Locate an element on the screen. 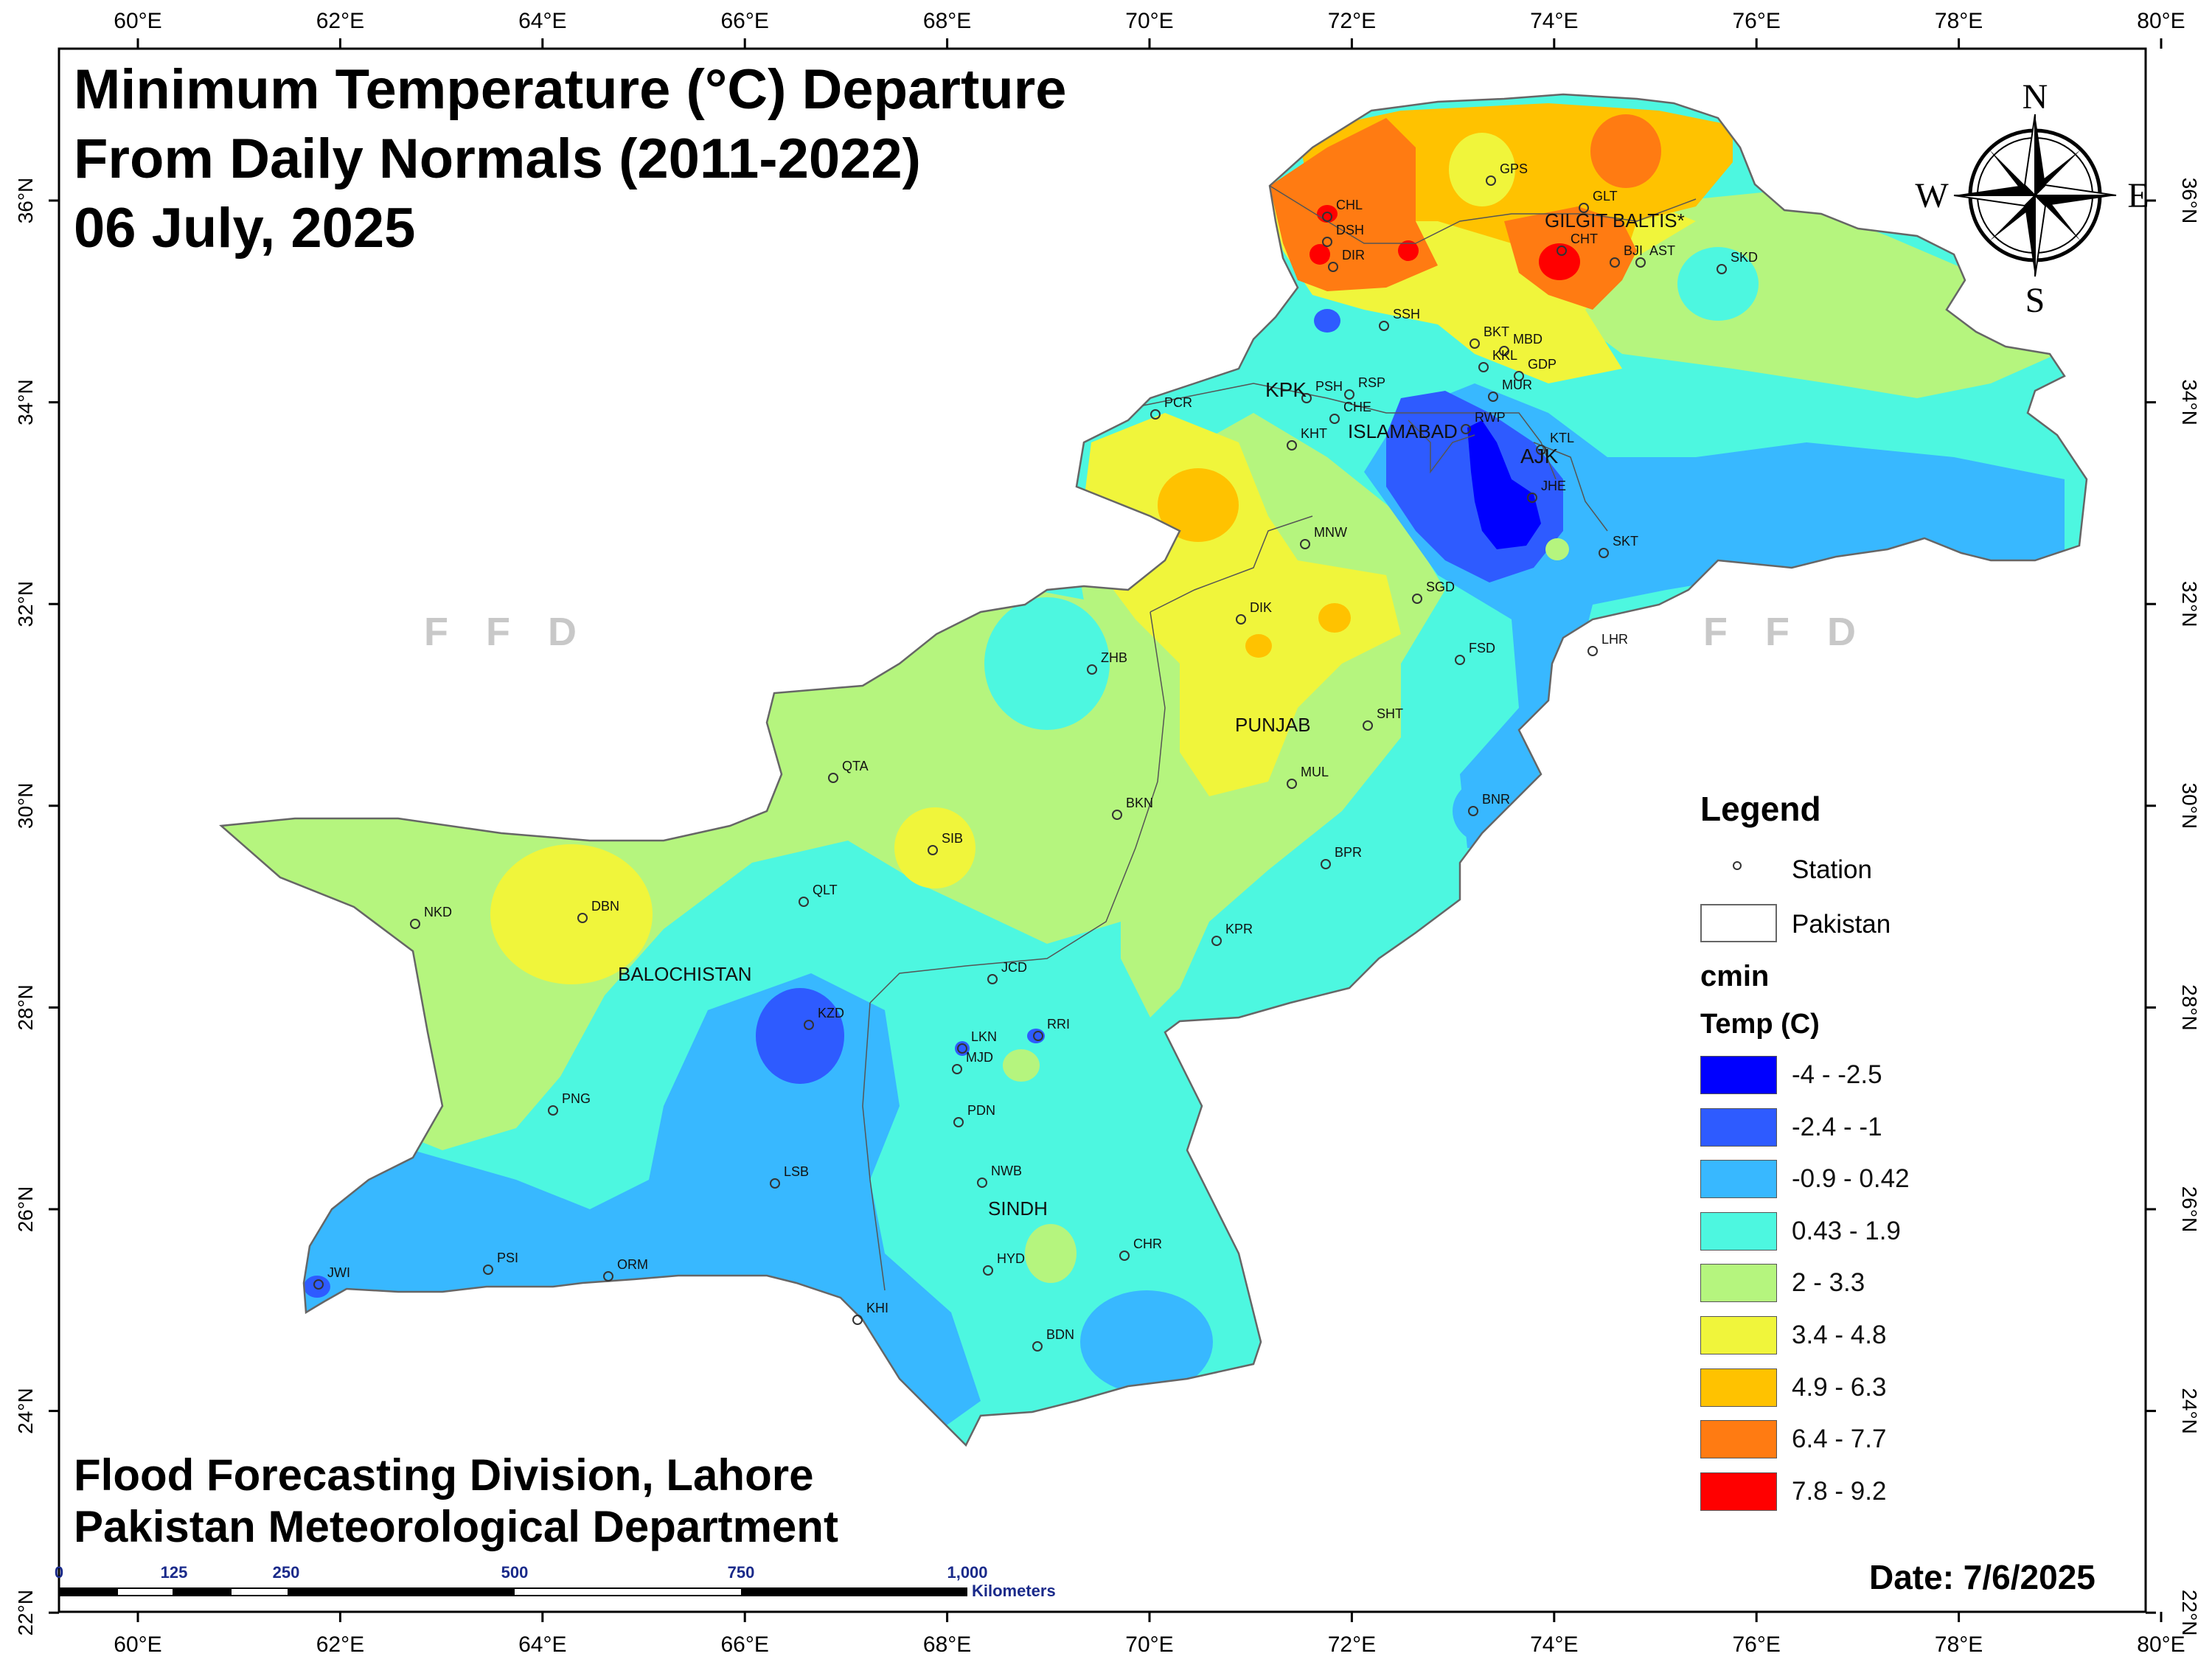  lat-label-left: 26°N is located at coordinates (25, 1209).